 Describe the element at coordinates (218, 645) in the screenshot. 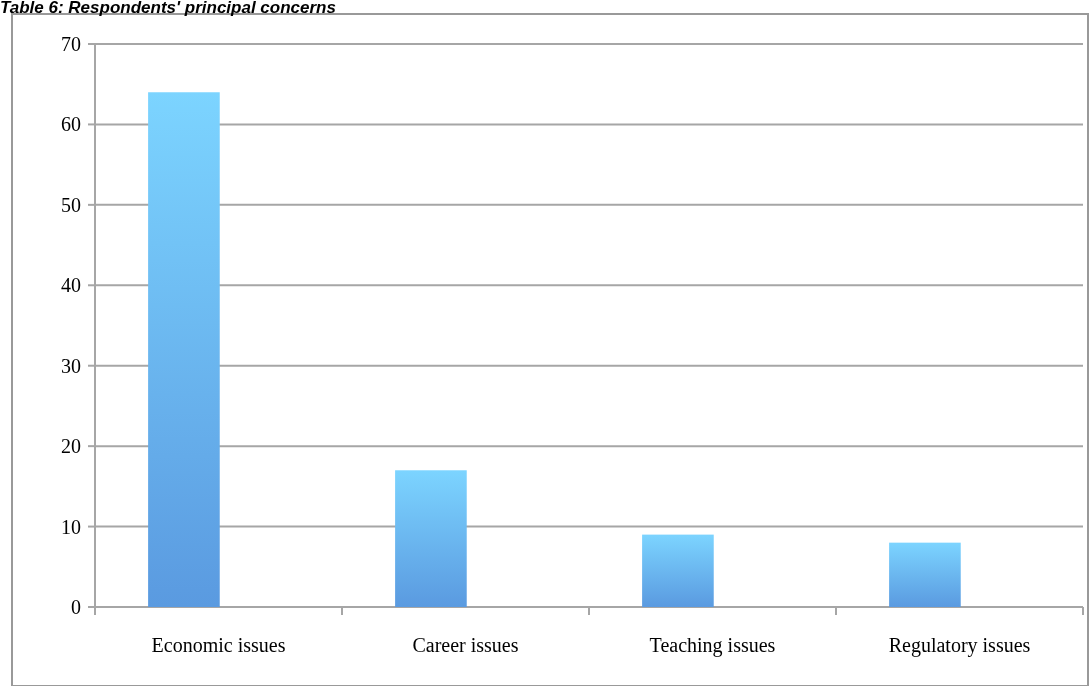

I see `x-tick-label: Economic issues` at that location.